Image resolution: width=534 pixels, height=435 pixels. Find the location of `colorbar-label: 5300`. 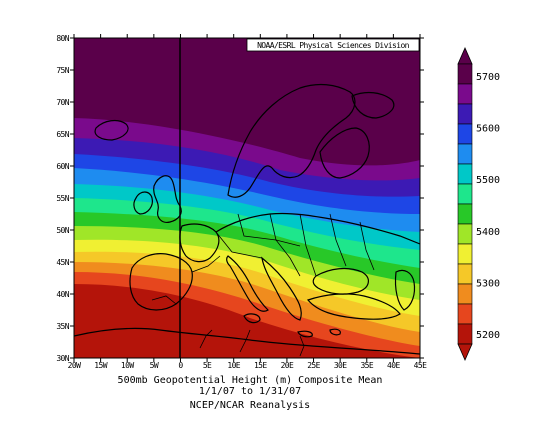

colorbar-label: 5300 is located at coordinates (488, 283).